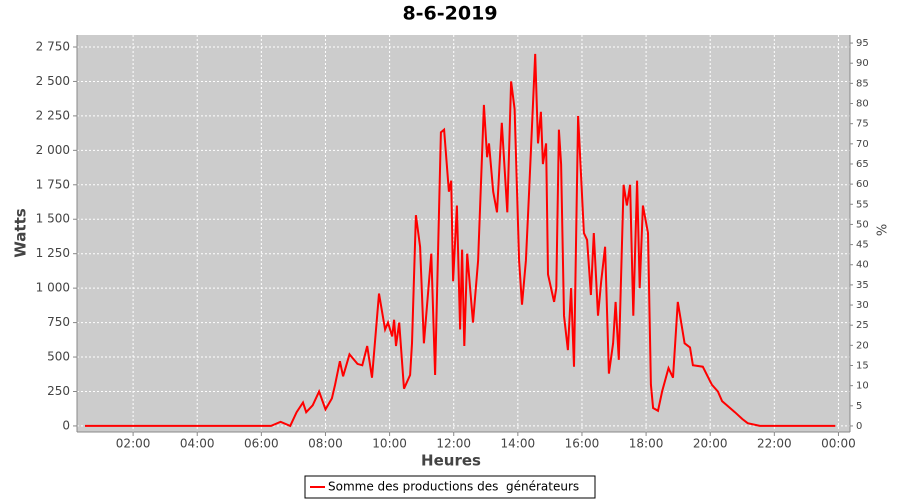 This screenshot has width=900, height=500. Describe the element at coordinates (862, 325) in the screenshot. I see `y2-tick-label: 25` at that location.